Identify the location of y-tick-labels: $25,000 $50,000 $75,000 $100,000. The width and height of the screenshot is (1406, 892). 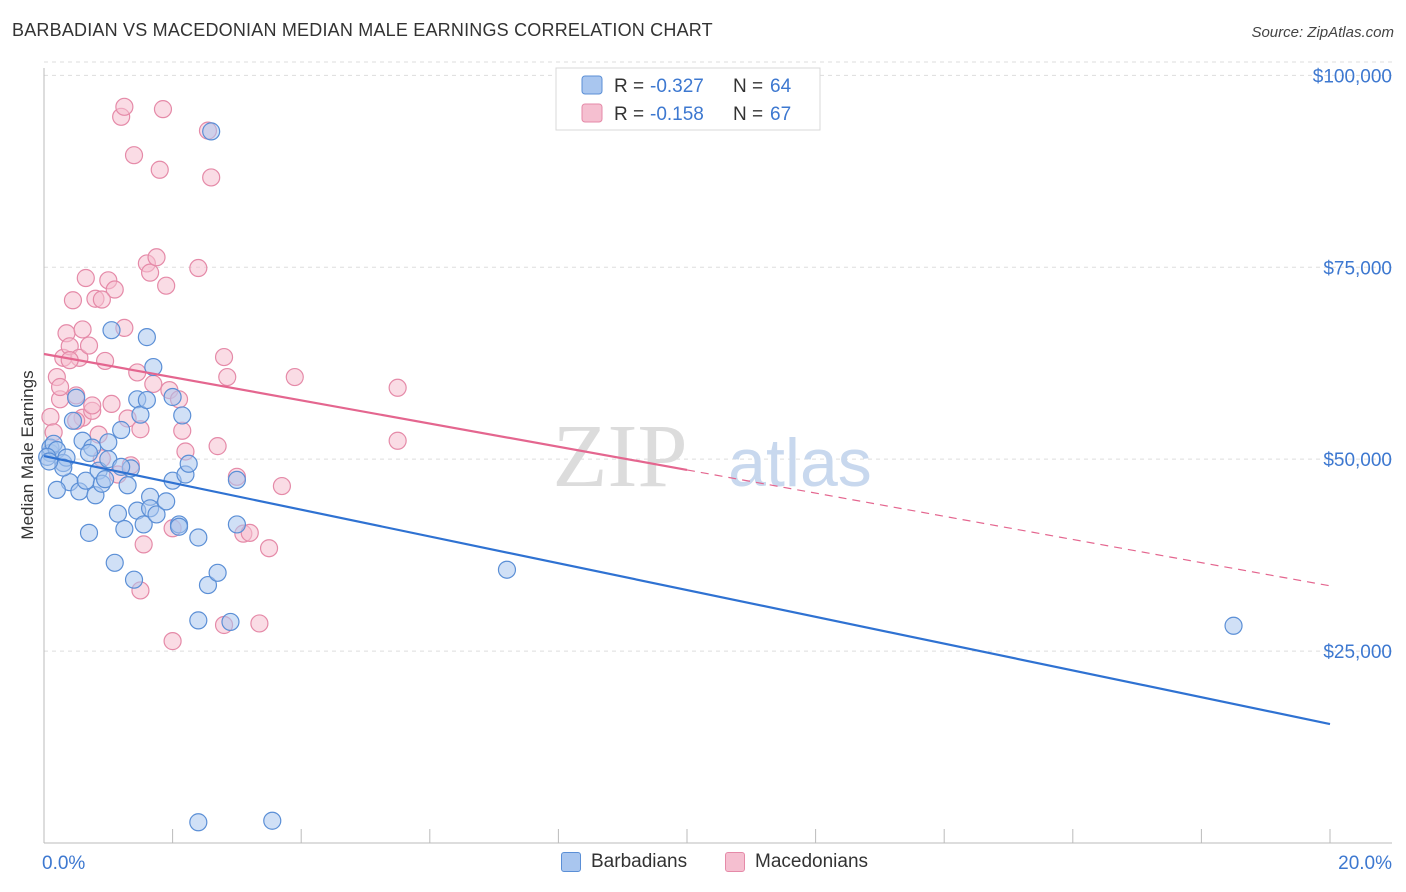
(1352, 364).